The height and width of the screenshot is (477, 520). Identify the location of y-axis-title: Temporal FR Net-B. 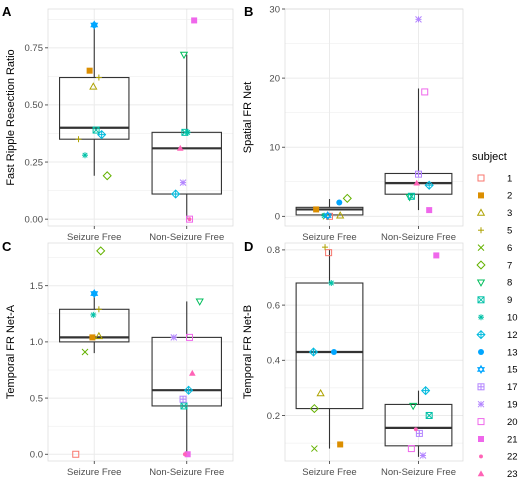
(248, 352).